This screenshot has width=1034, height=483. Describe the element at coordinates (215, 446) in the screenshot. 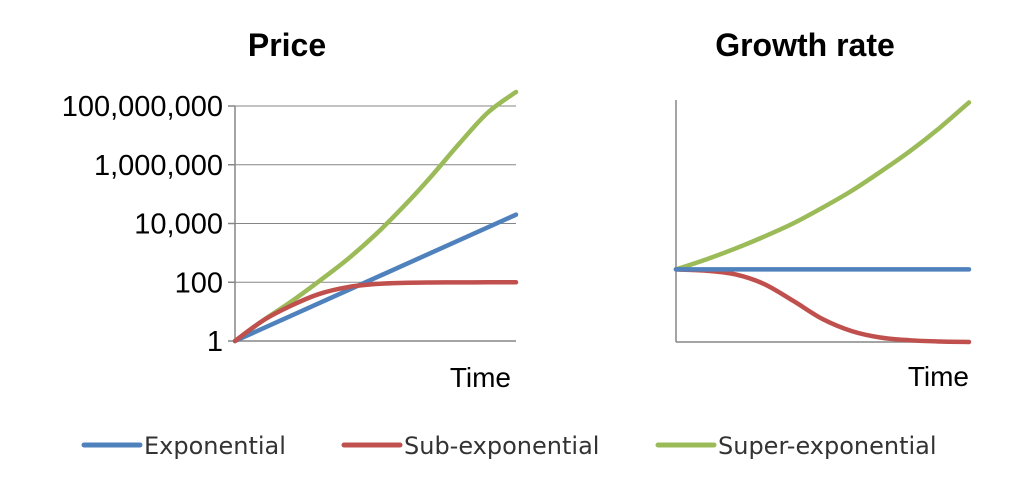

I see `legend-label: Exponential` at that location.